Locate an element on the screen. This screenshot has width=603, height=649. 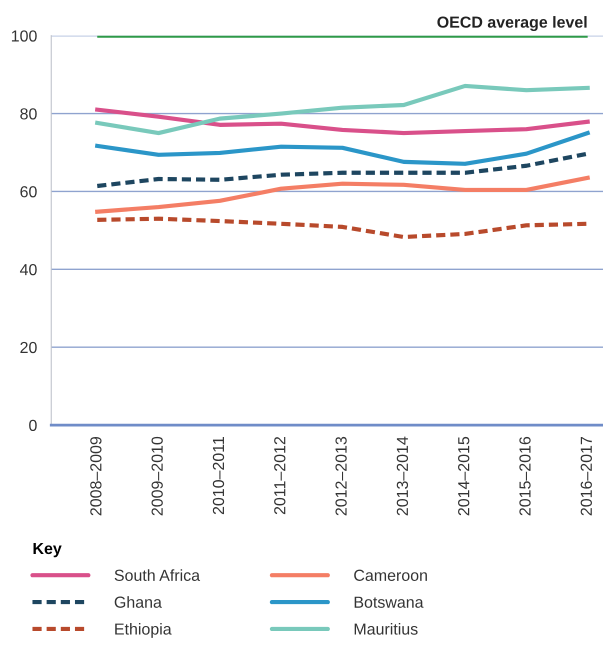
x-tick-label: 2014–2015 is located at coordinates (464, 476).